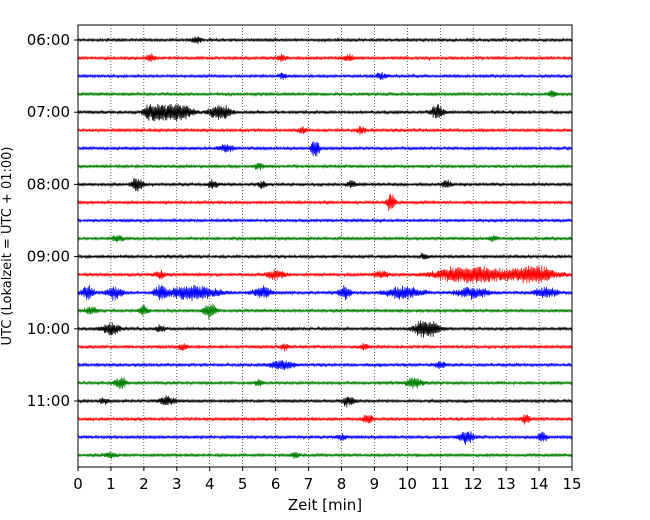 This screenshot has height=520, width=650. I want to click on y-tick-label: 11:00, so click(48, 401).